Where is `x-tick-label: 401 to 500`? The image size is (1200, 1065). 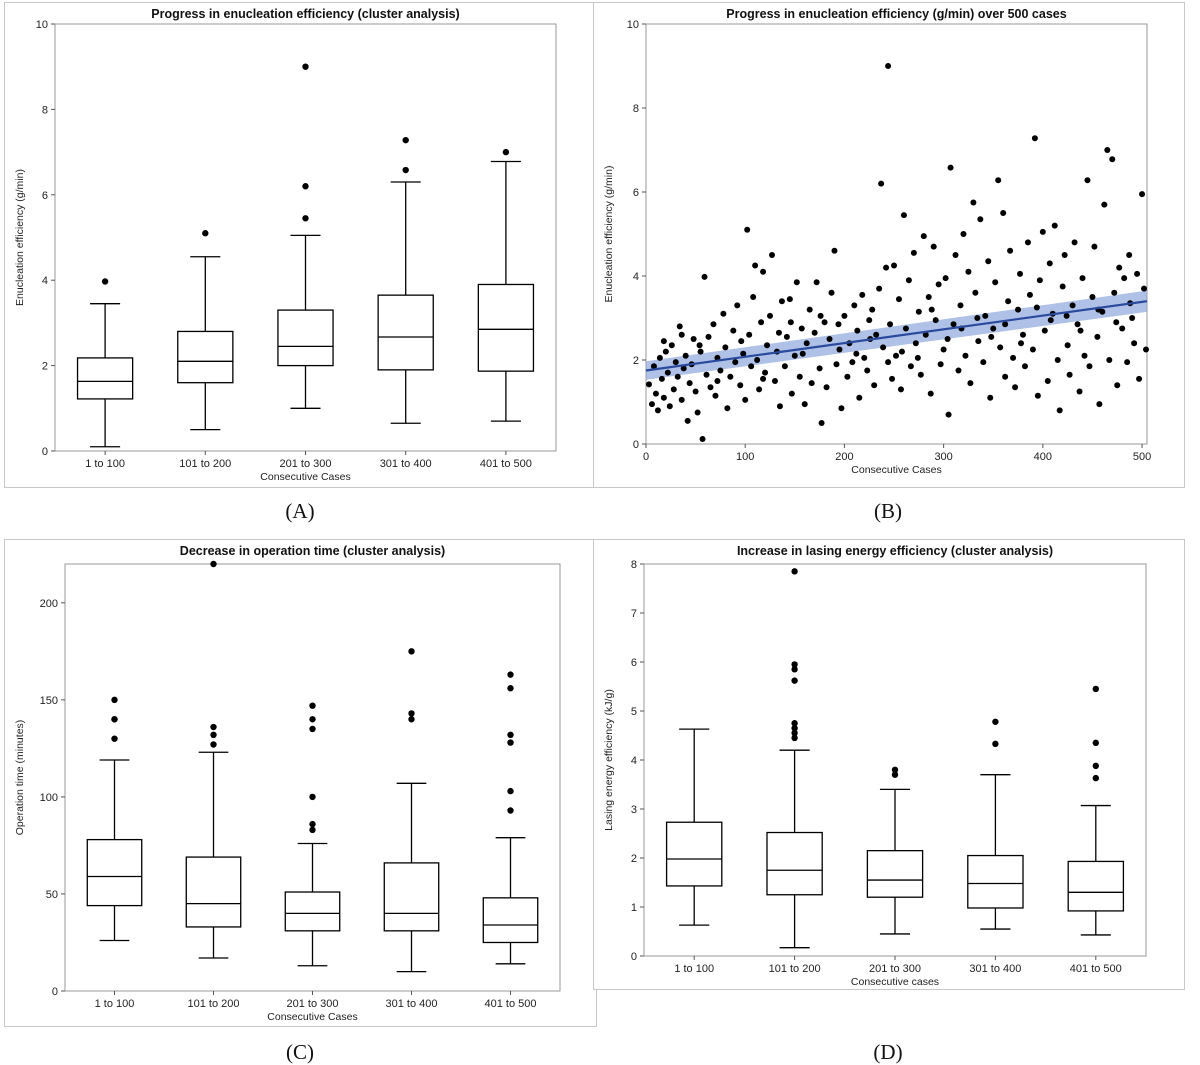 x-tick-label: 401 to 500 is located at coordinates (1096, 969).